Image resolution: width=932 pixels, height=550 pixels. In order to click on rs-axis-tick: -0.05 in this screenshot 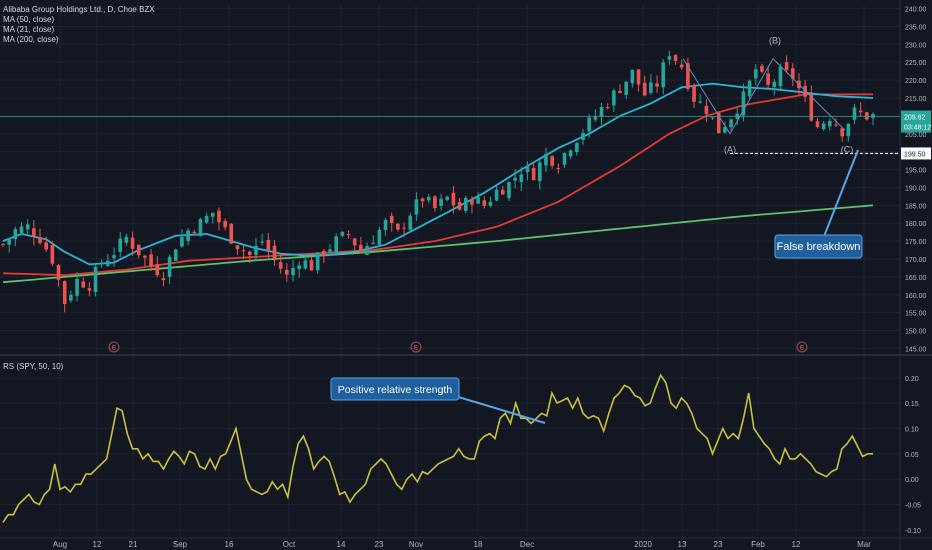, I will do `click(913, 506)`.